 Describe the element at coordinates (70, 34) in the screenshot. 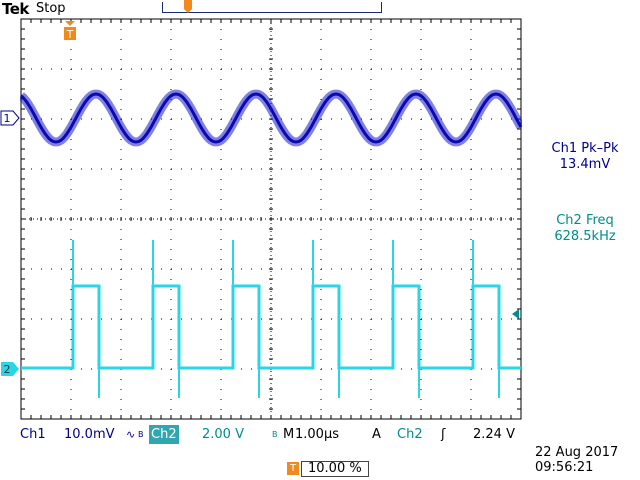

I see `trigger-time-marker-label: T` at that location.